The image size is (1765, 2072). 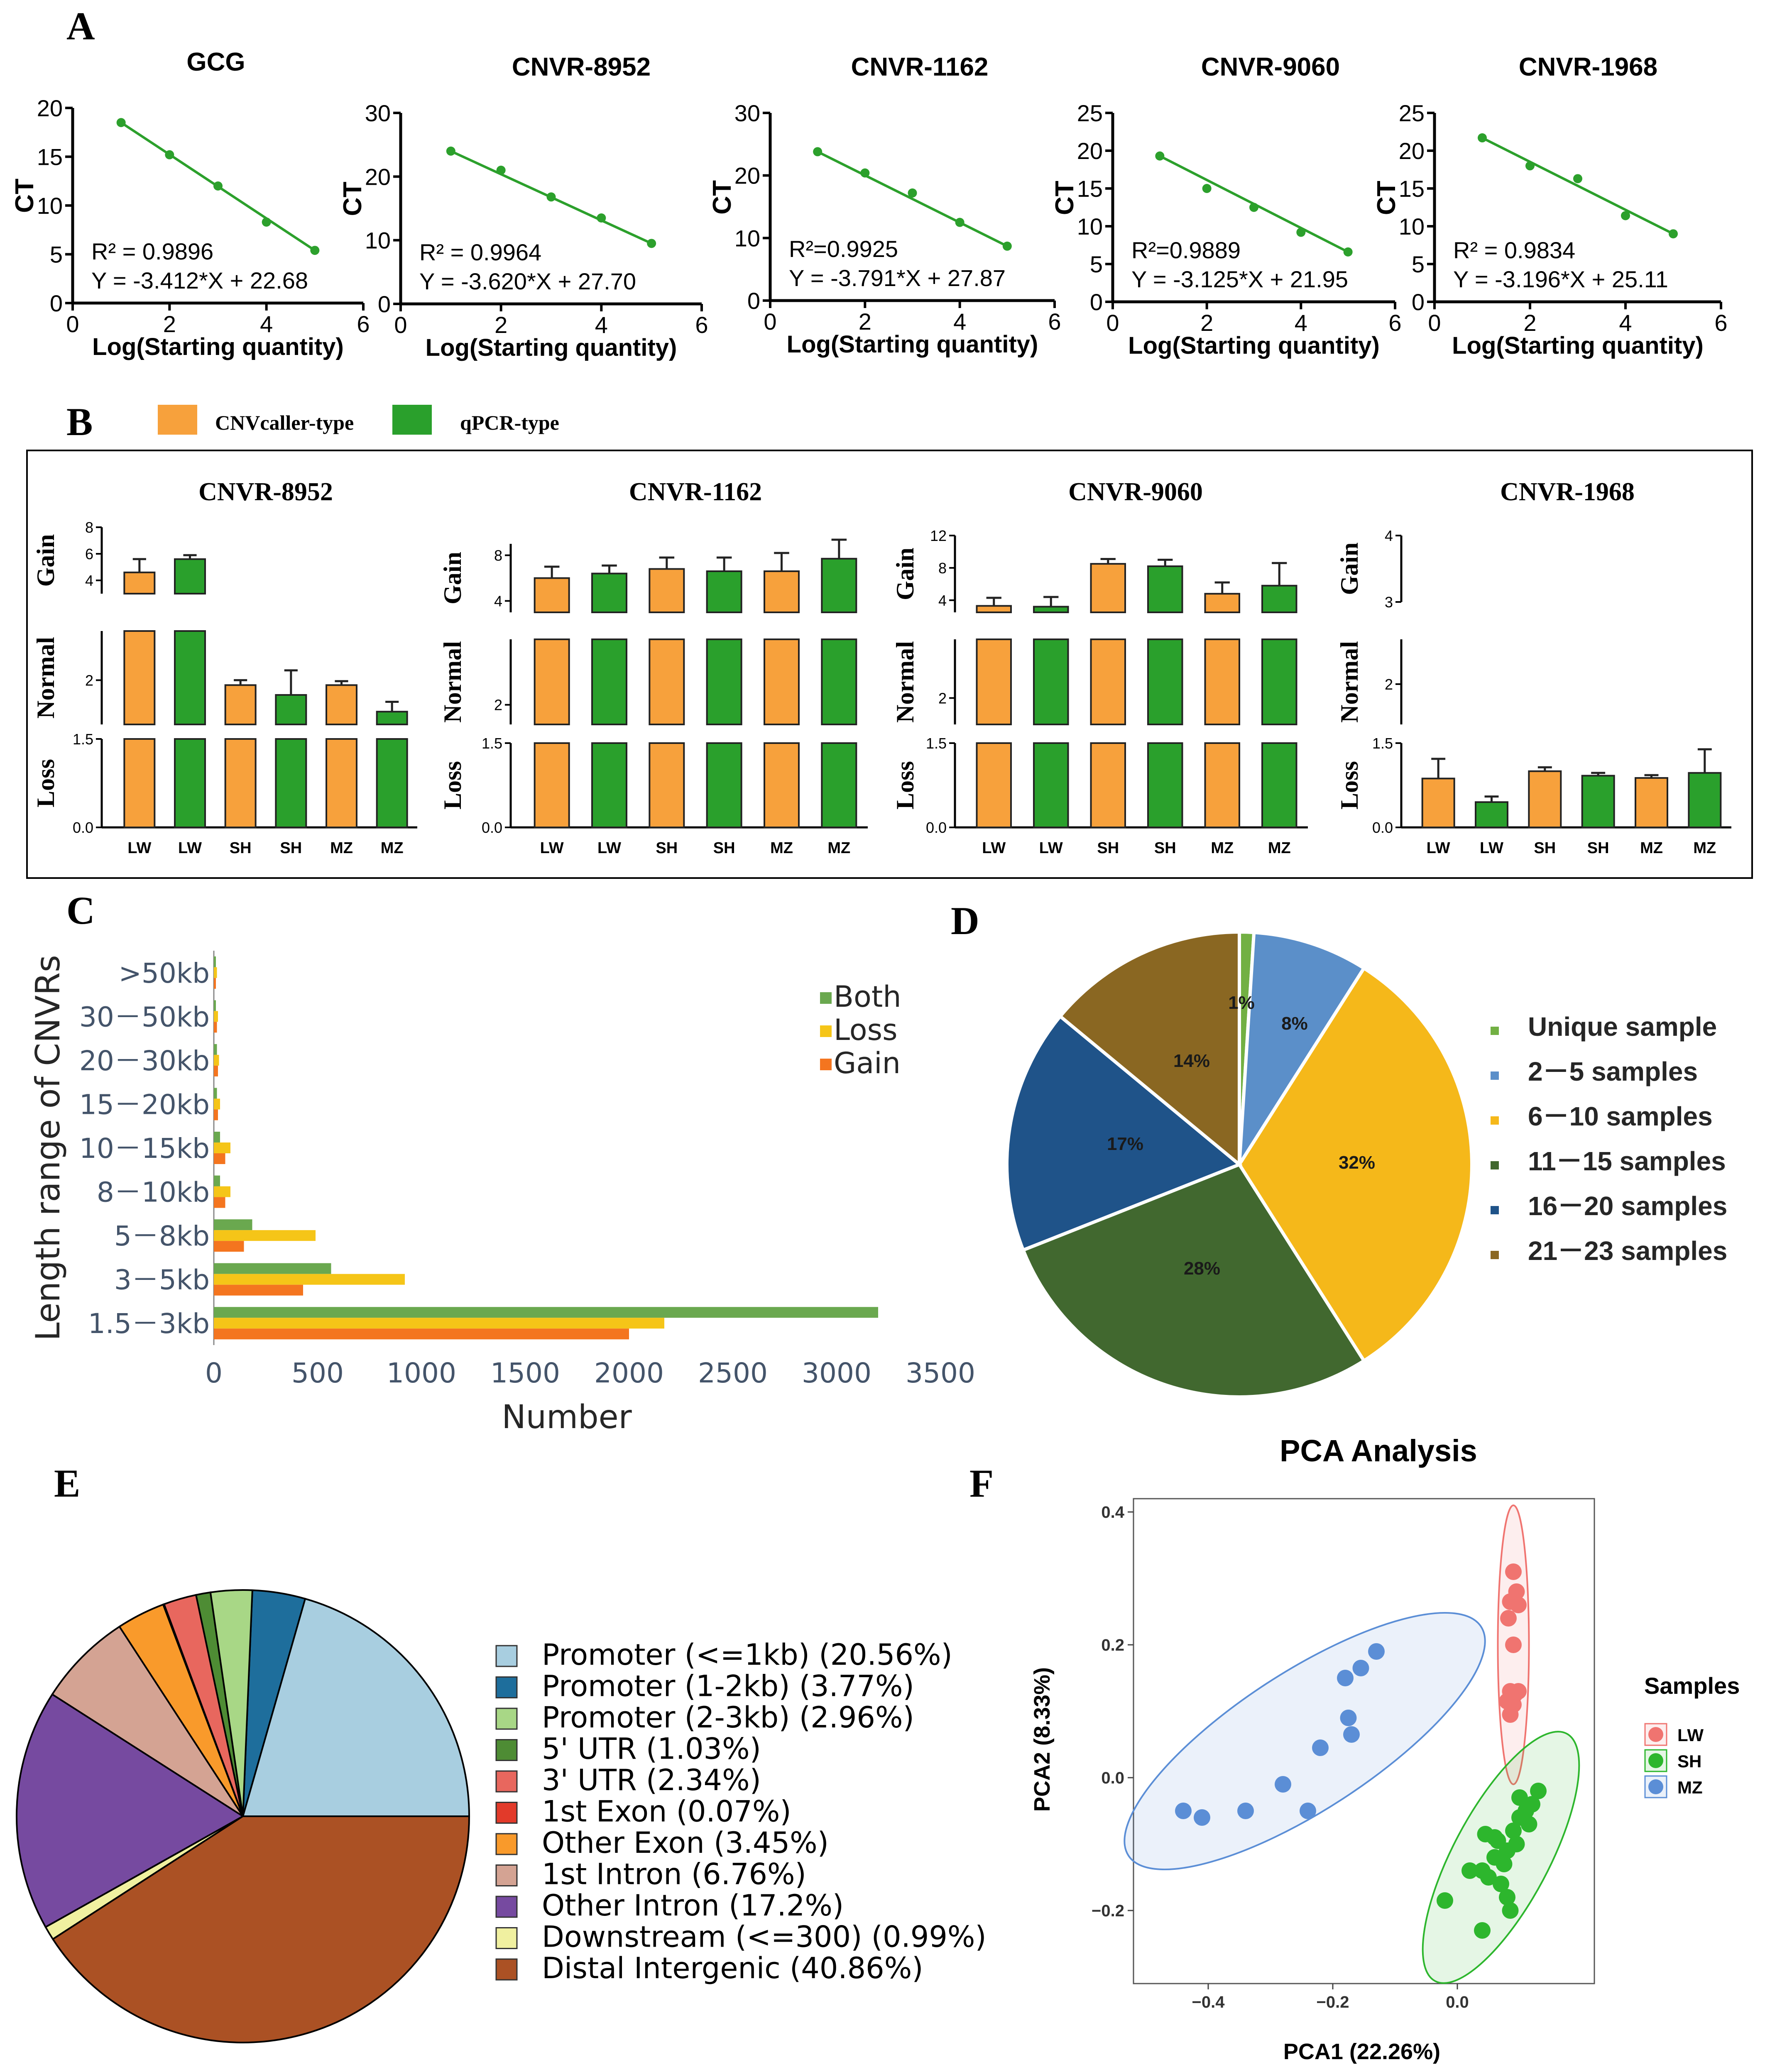 I want to click on pie-pct-label: 14%, so click(x=1191, y=1061).